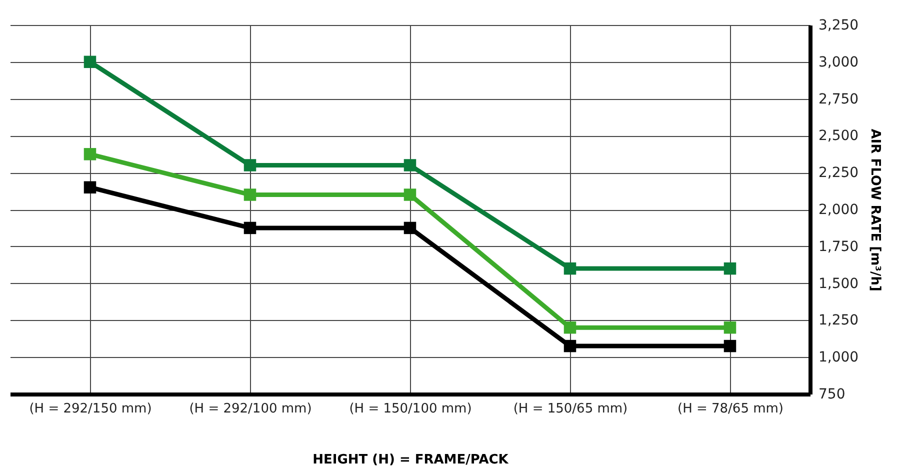  What do you see at coordinates (411, 459) in the screenshot?
I see `x-axis-title: HEIGHT (H) = FRAME/PACK` at bounding box center [411, 459].